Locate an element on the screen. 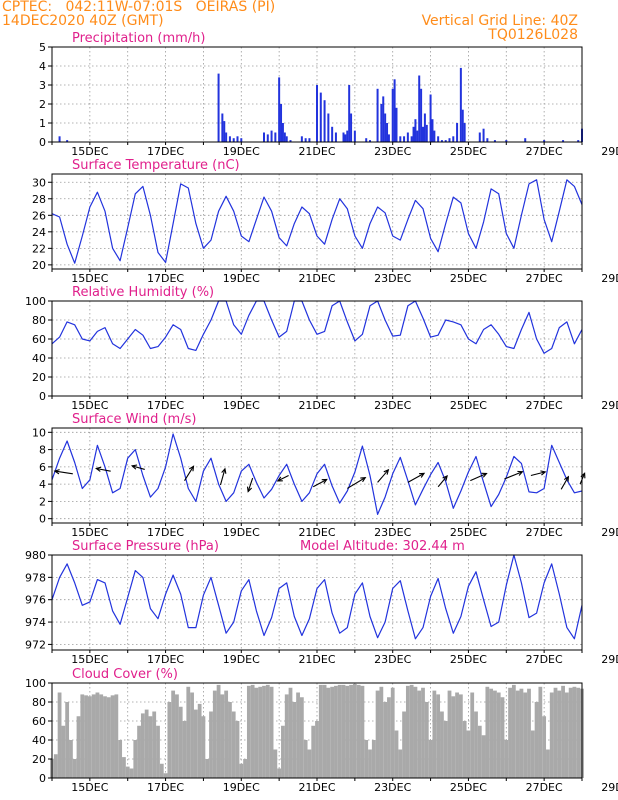  x-tick-label: 19DEC is located at coordinates (241, 278).